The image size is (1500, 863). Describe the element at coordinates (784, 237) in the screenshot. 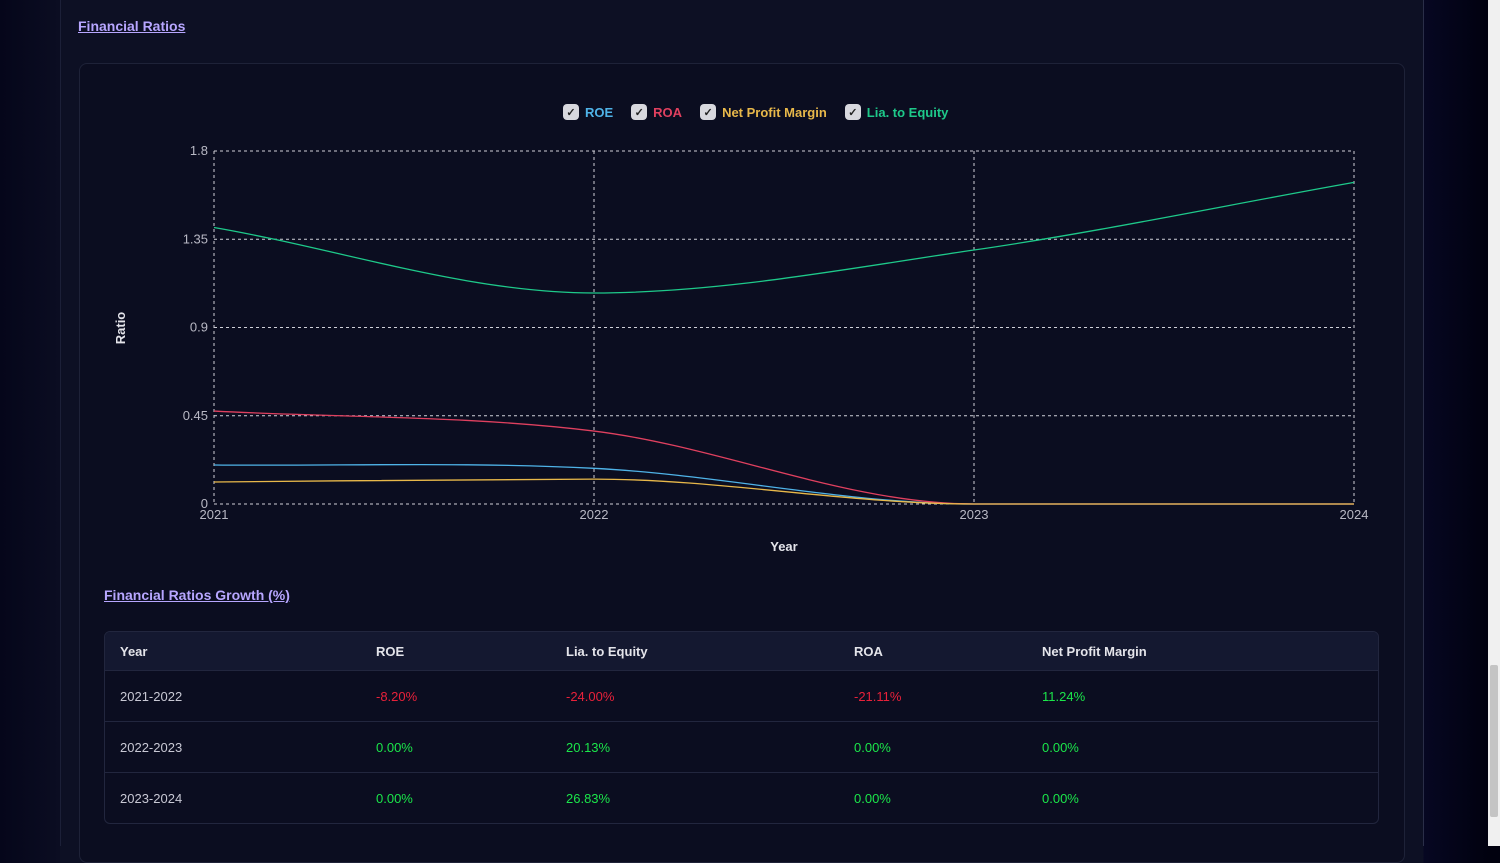

I see `series-line-lia-to-equity` at that location.